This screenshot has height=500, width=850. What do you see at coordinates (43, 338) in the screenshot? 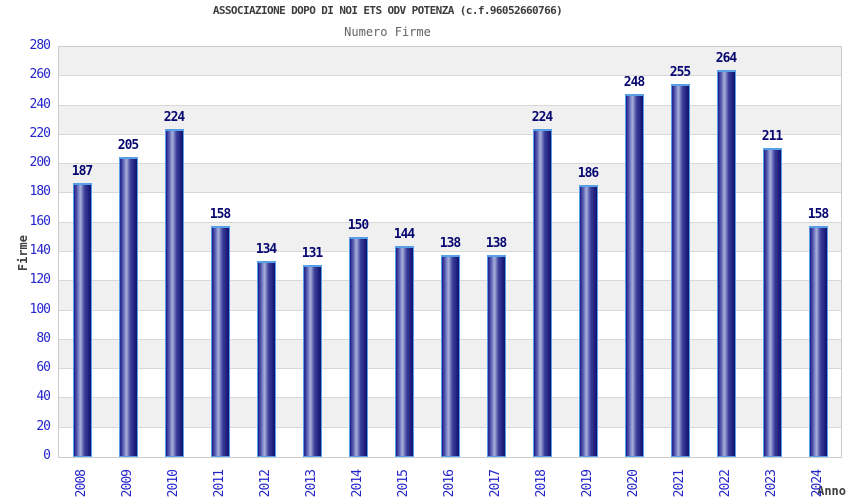
I see `y-tick-label: 80` at bounding box center [43, 338].